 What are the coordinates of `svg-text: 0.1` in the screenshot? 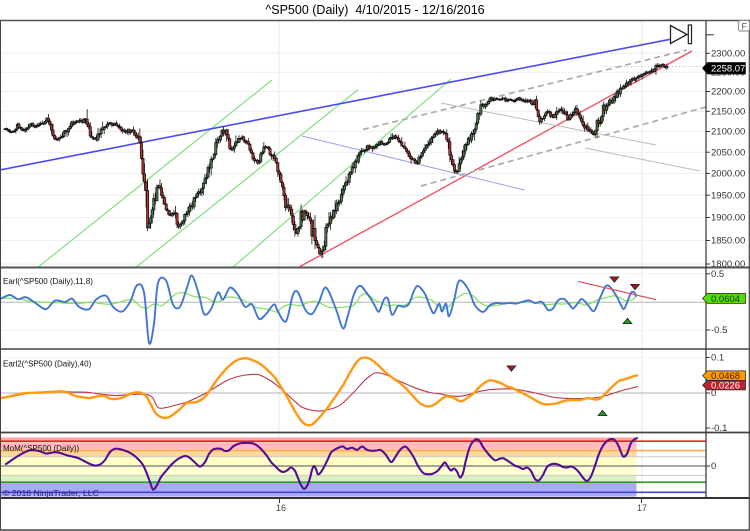 It's located at (717, 358).